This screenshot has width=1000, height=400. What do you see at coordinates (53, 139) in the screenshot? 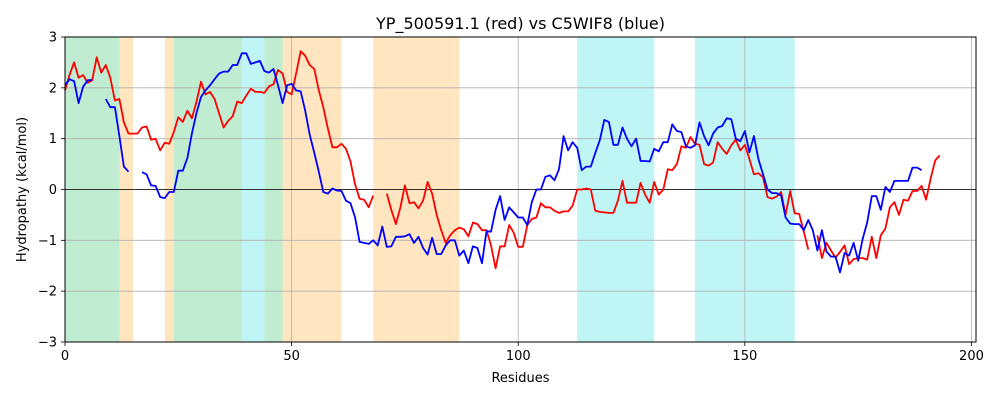
I see `y-tick-label: 1` at bounding box center [53, 139].